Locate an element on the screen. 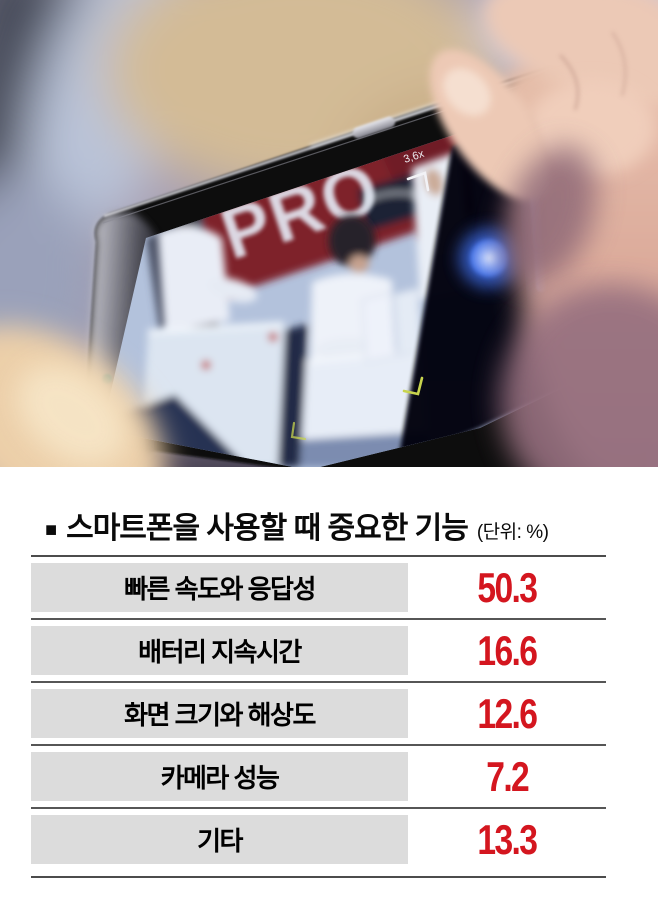  stat-value: 16.6 is located at coordinates (508, 650).